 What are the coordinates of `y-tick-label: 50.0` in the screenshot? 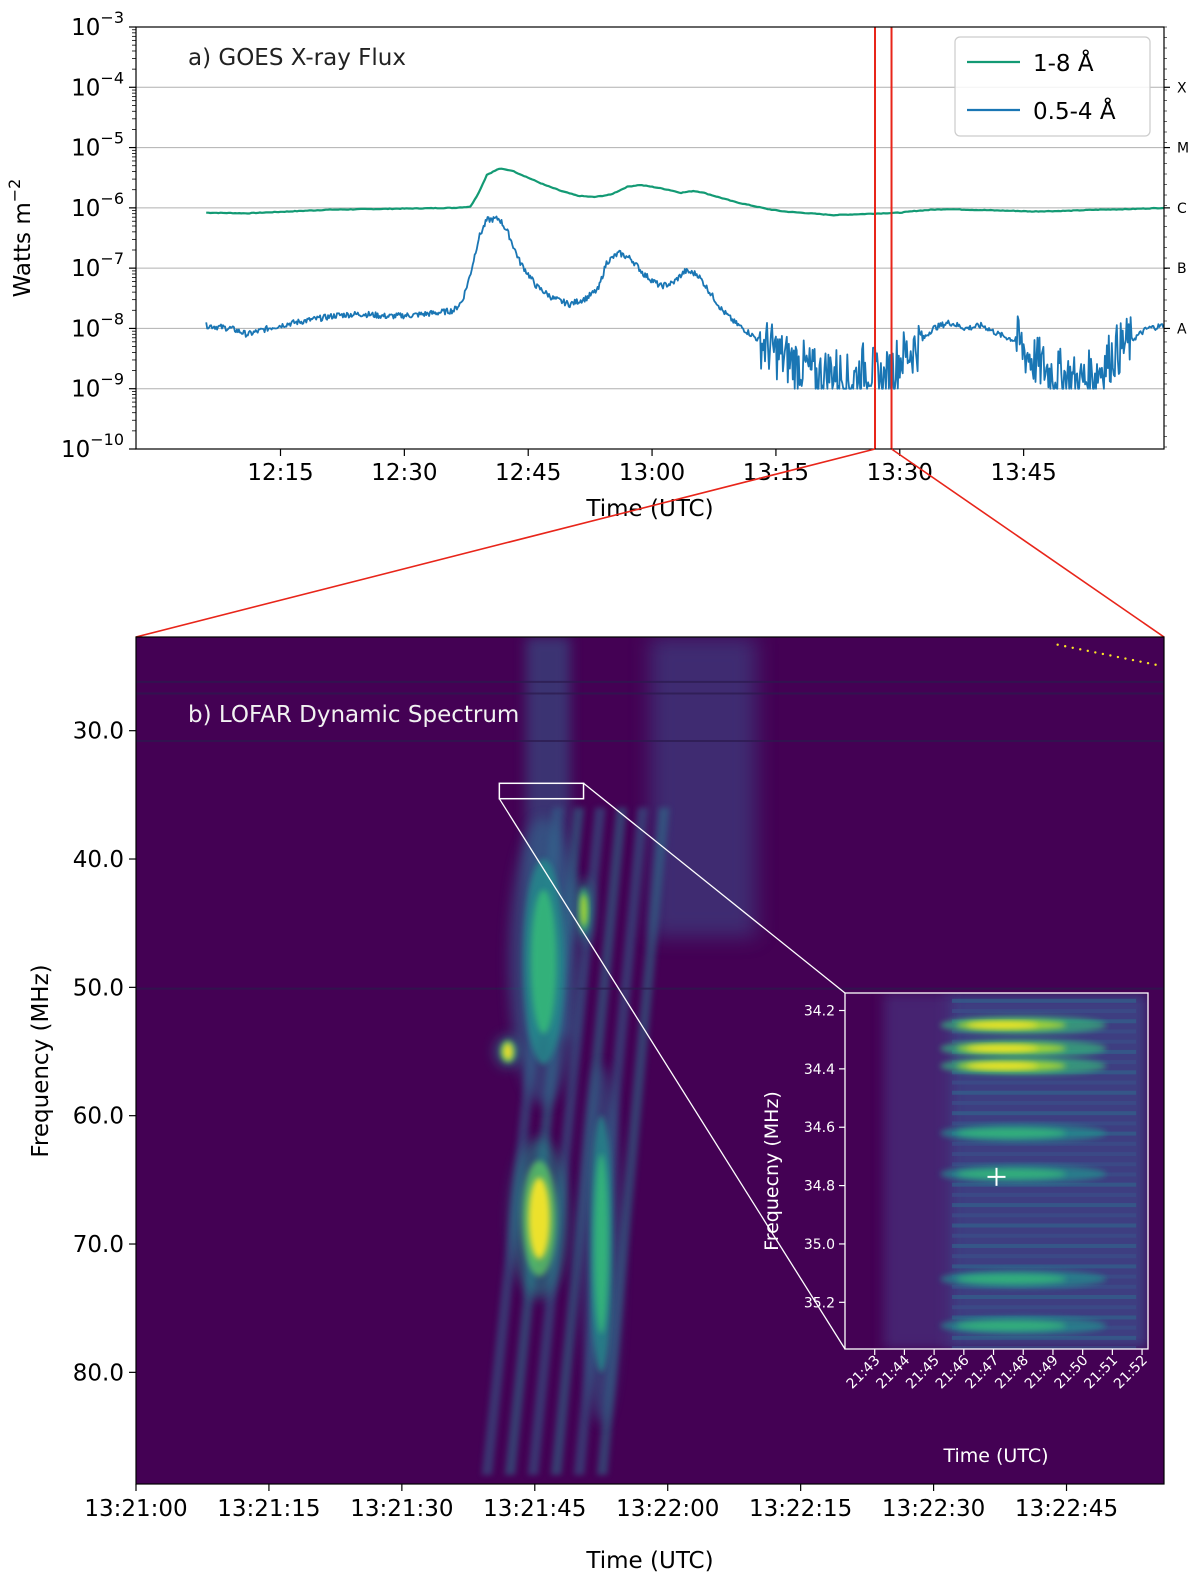 It's located at (98, 988).